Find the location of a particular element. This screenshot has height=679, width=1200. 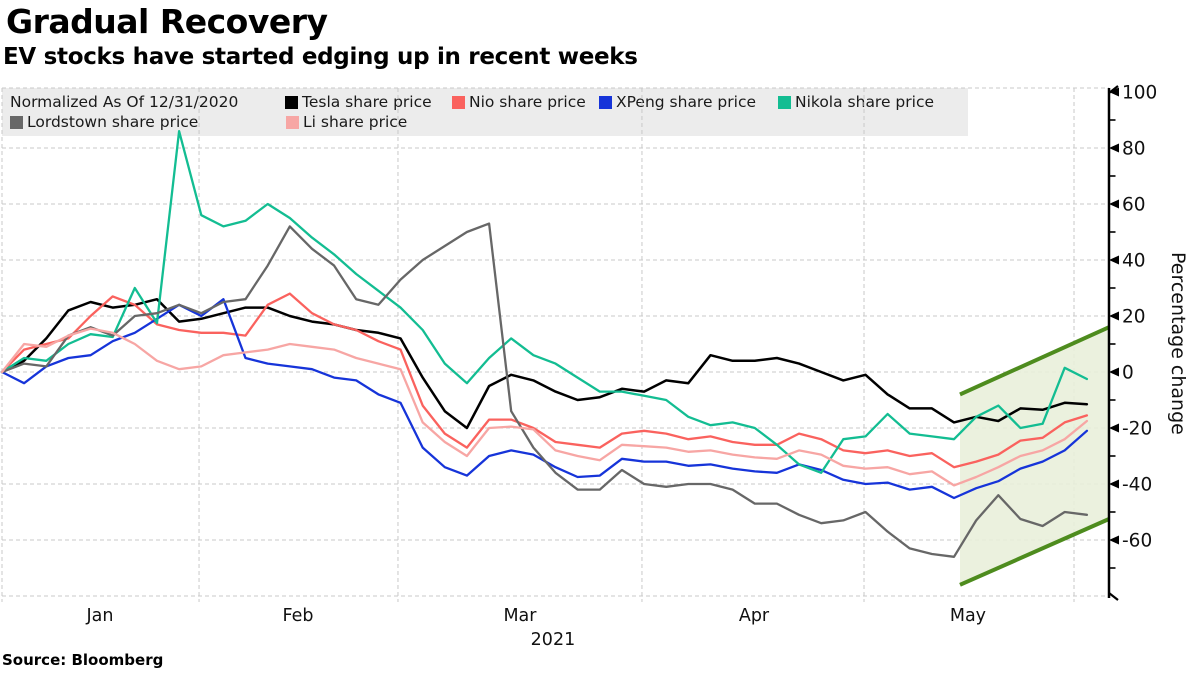

y-axis-title: Percentage change is located at coordinates (1178, 343).